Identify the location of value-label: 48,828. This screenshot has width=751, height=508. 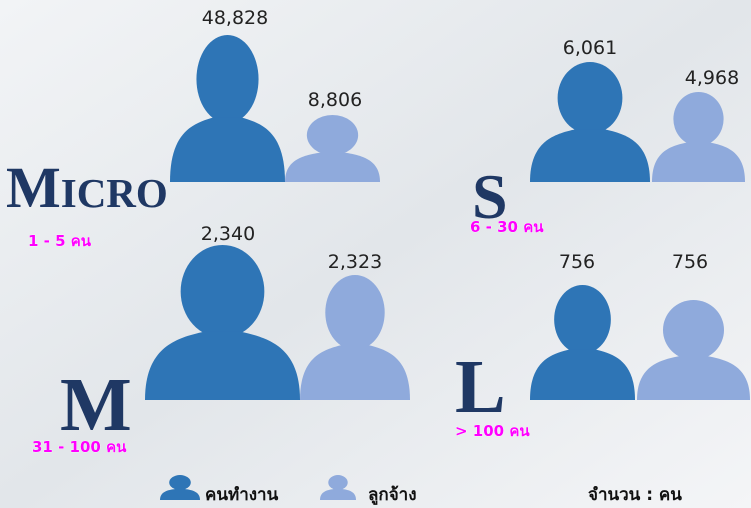
(235, 18).